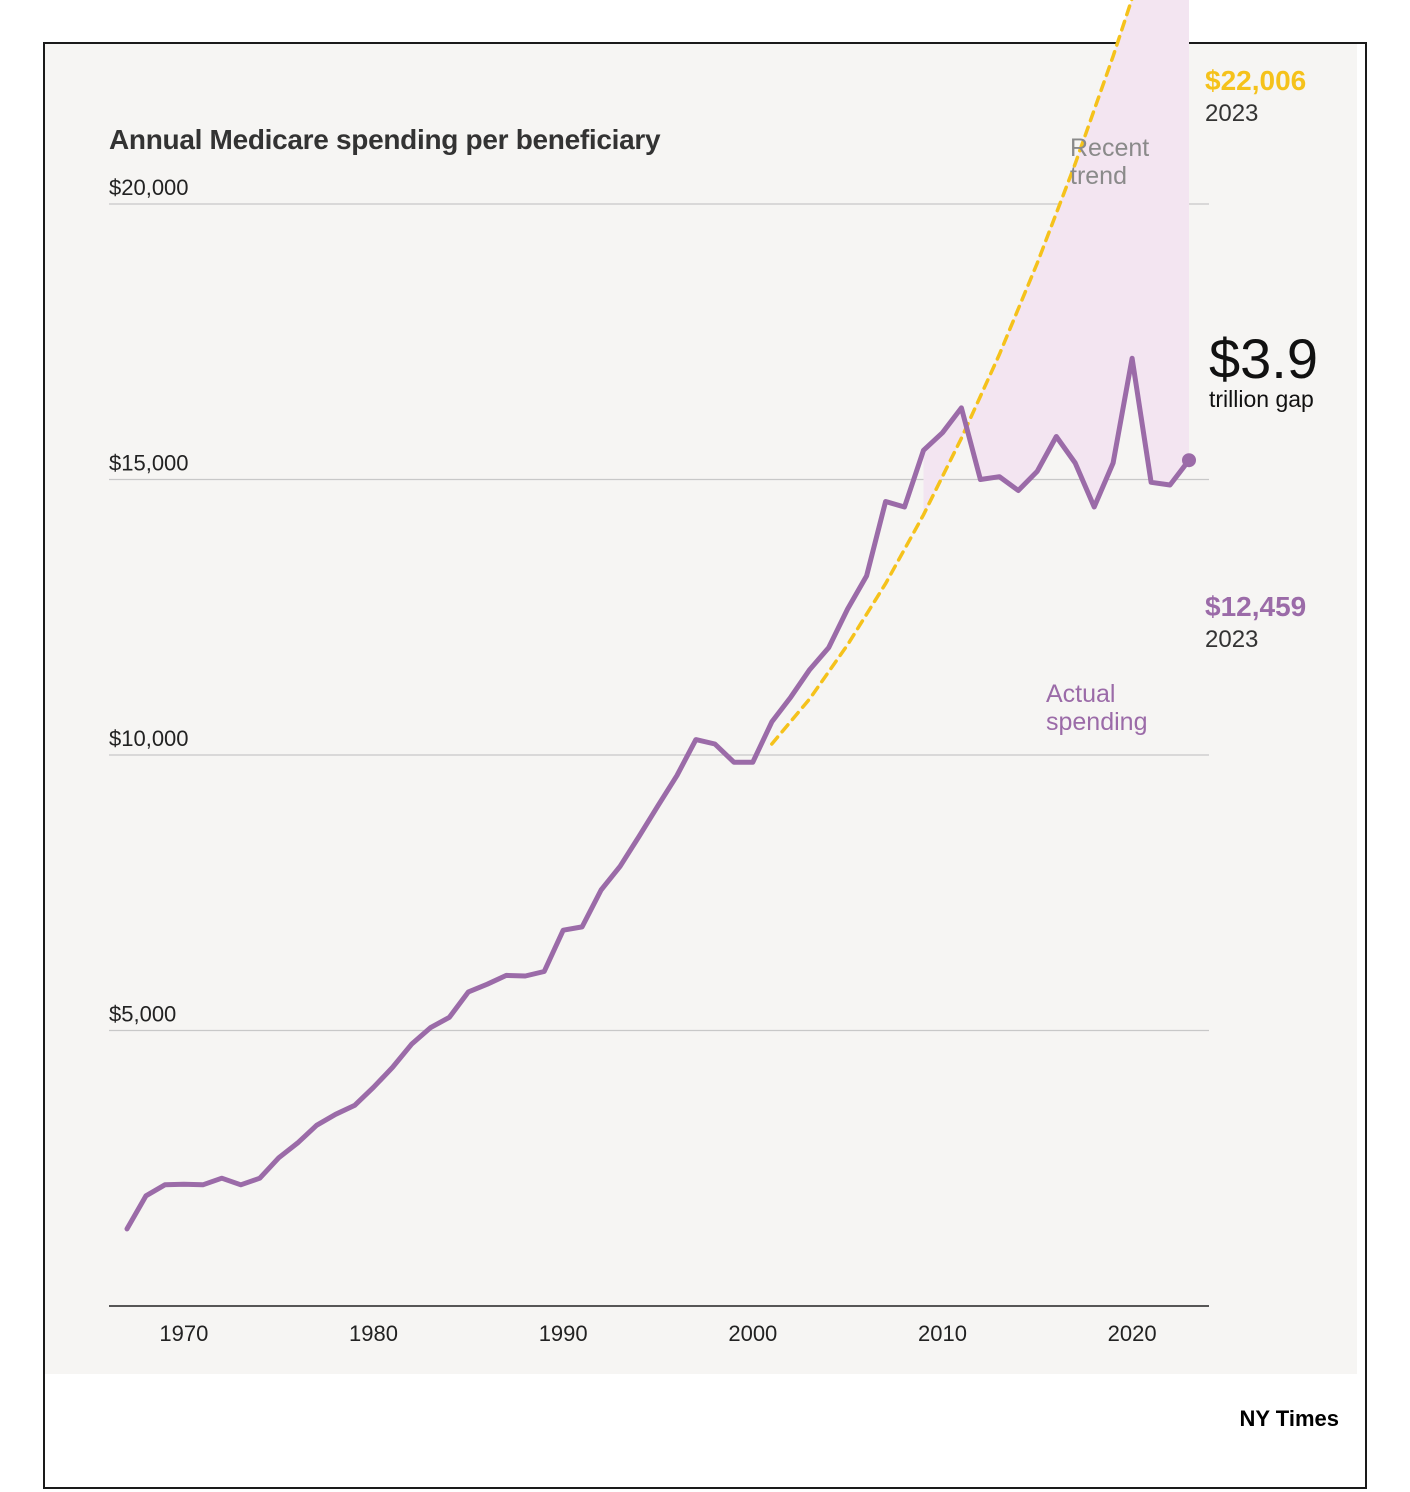 The width and height of the screenshot is (1410, 1492). I want to click on trend-annotation-line2: trend, so click(1098, 176).